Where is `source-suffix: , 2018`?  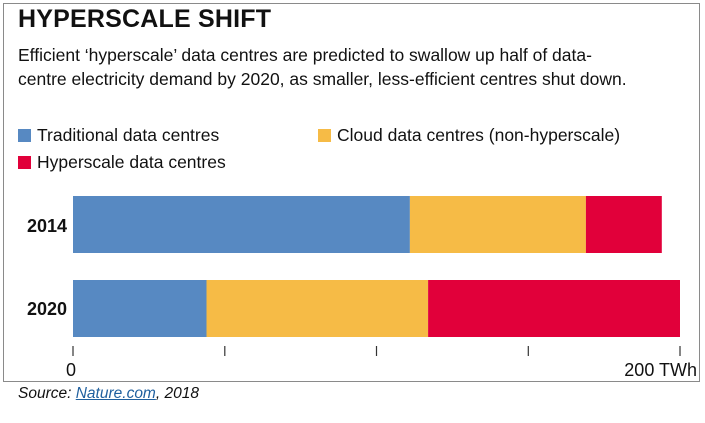
source-suffix: , 2018 is located at coordinates (177, 393).